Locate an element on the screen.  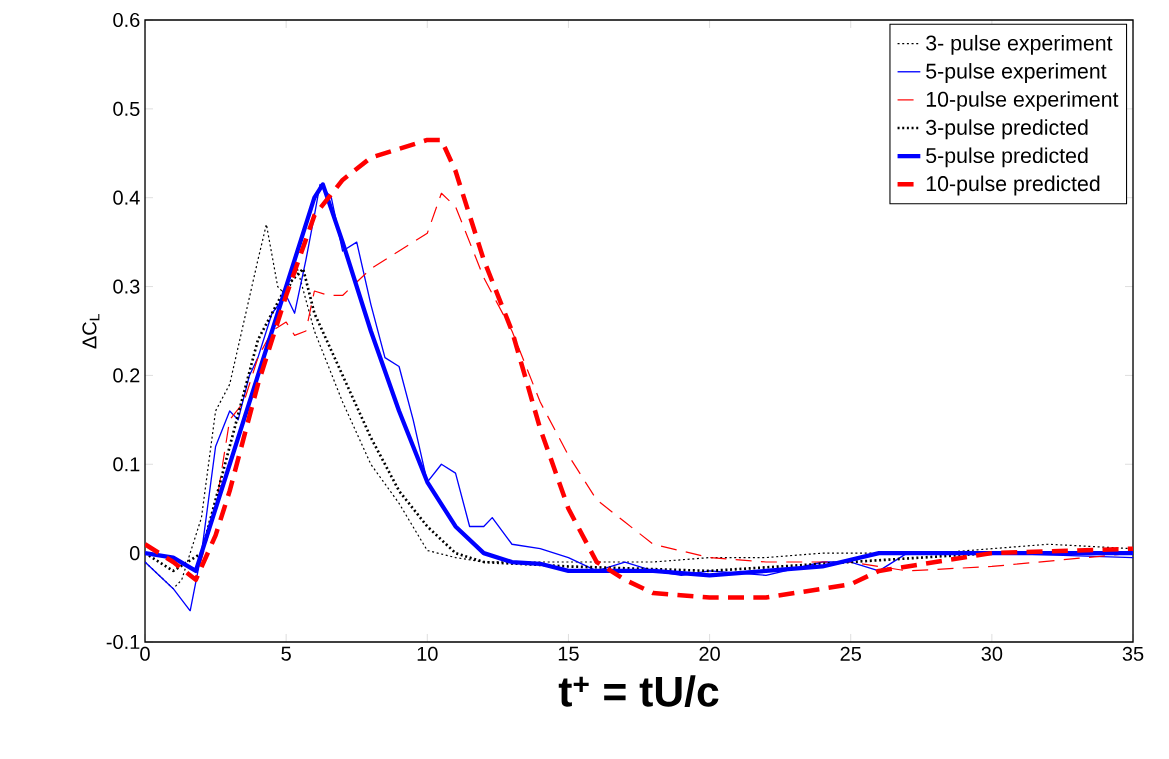
x-tick-label: 20 is located at coordinates (709, 653).